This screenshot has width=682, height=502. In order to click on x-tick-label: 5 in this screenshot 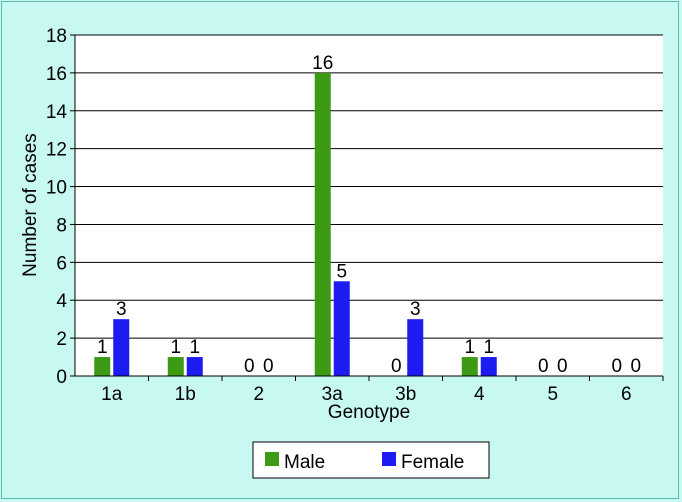, I will do `click(552, 394)`.